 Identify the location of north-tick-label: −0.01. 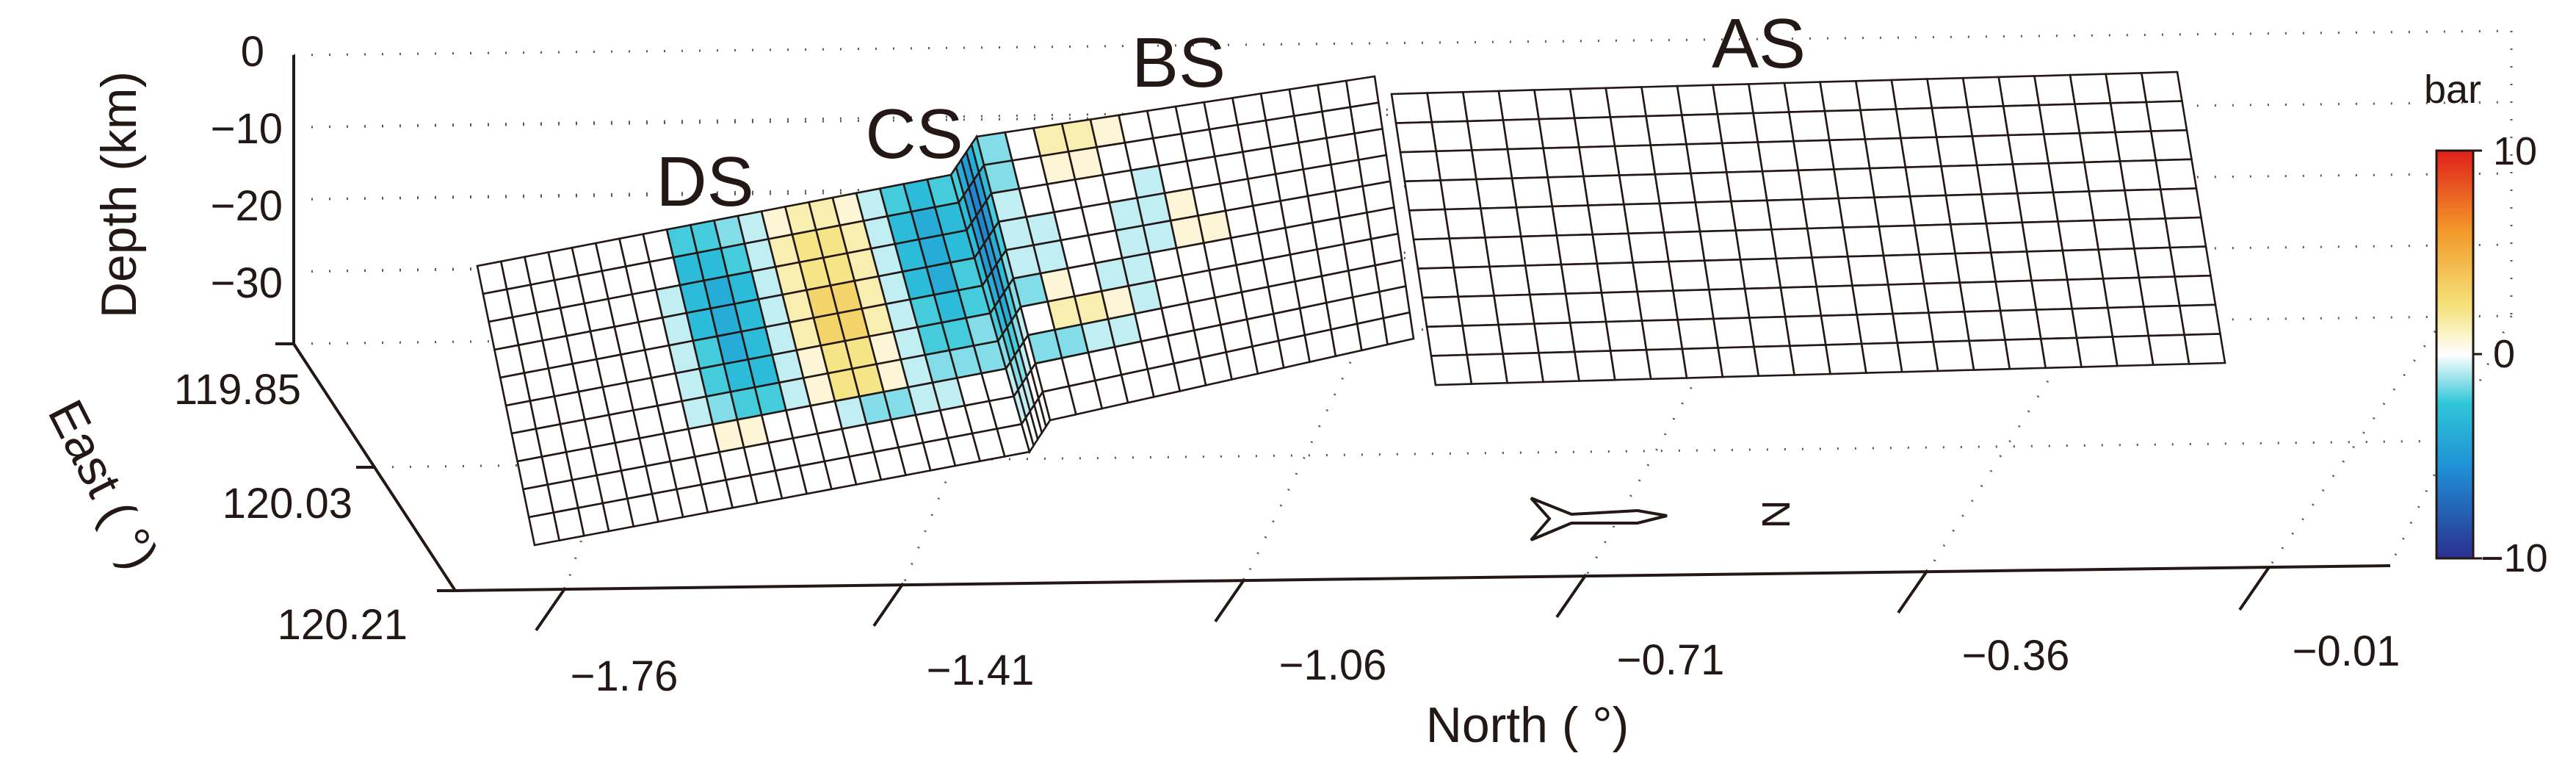
(2346, 651).